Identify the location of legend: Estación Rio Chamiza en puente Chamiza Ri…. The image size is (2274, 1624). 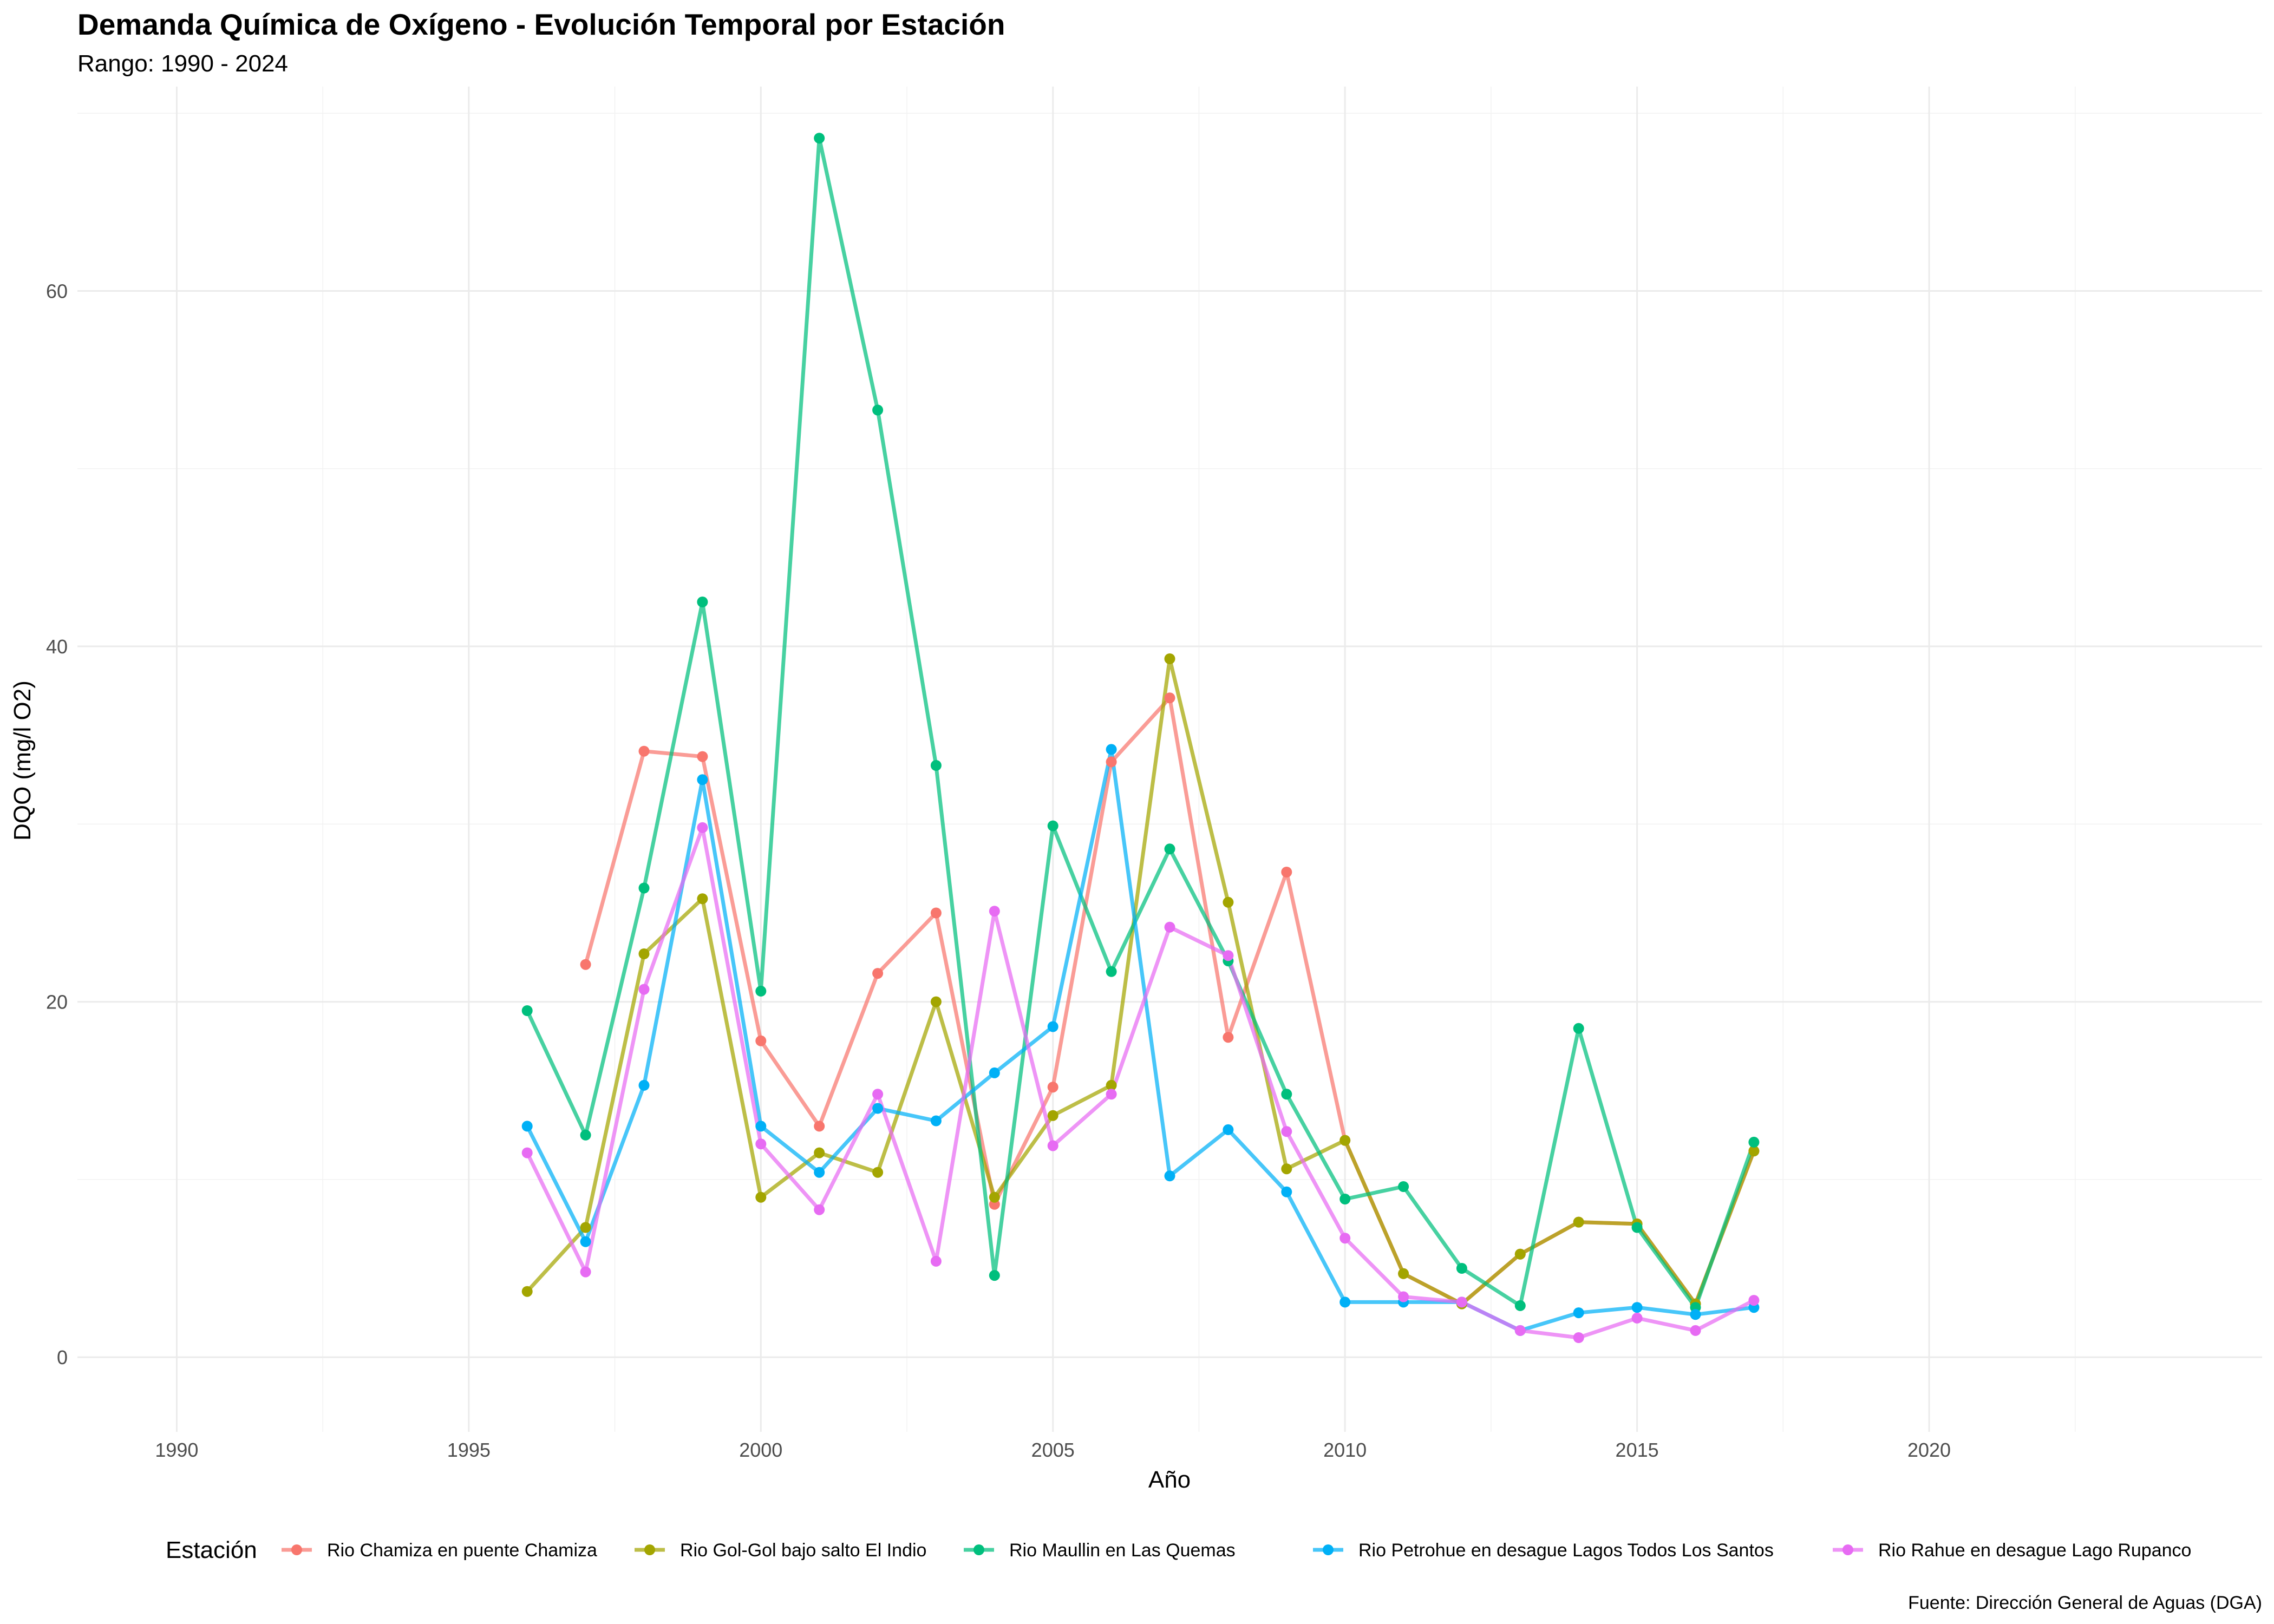
(1179, 1550).